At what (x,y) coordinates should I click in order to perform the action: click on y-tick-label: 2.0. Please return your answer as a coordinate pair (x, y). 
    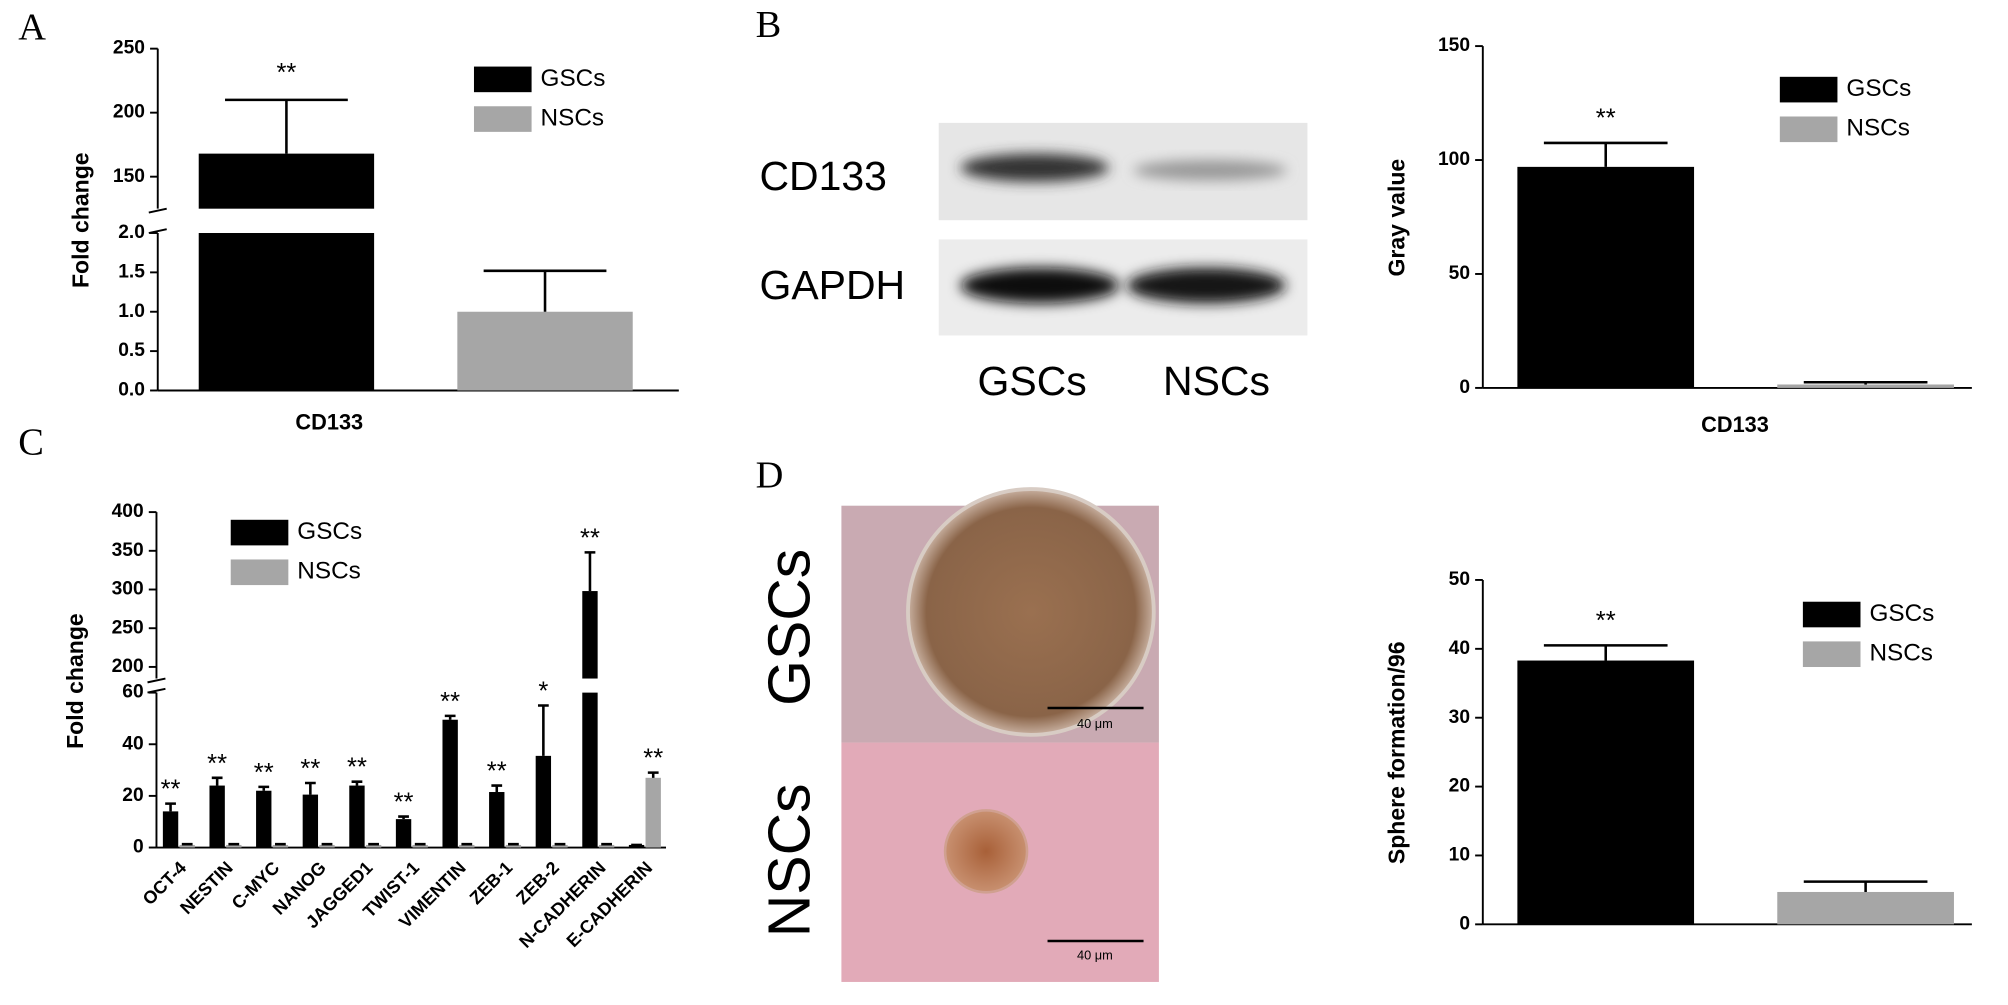
    Looking at the image, I should click on (131, 232).